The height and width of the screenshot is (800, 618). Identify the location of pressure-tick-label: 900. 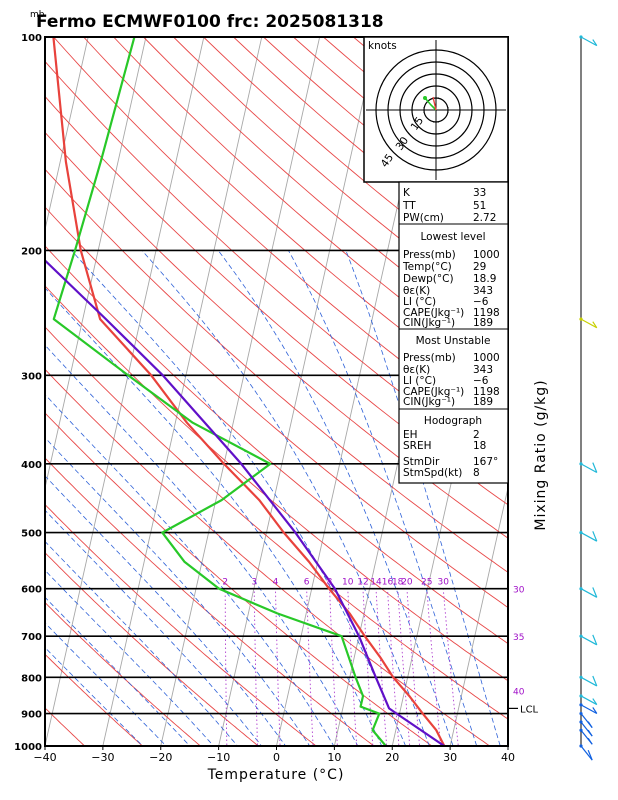
(31, 715).